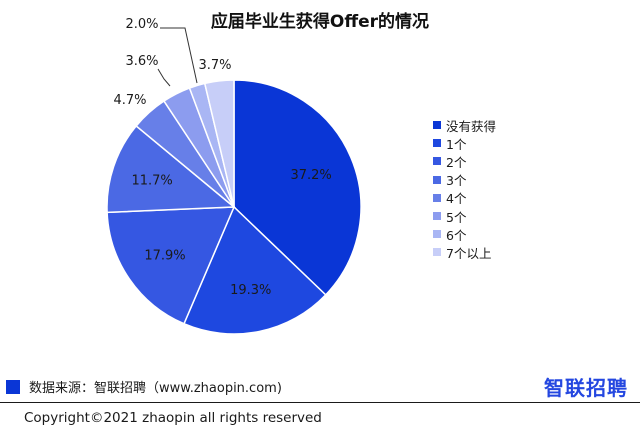 This screenshot has height=432, width=640. I want to click on legend-label: 4个, so click(456, 199).